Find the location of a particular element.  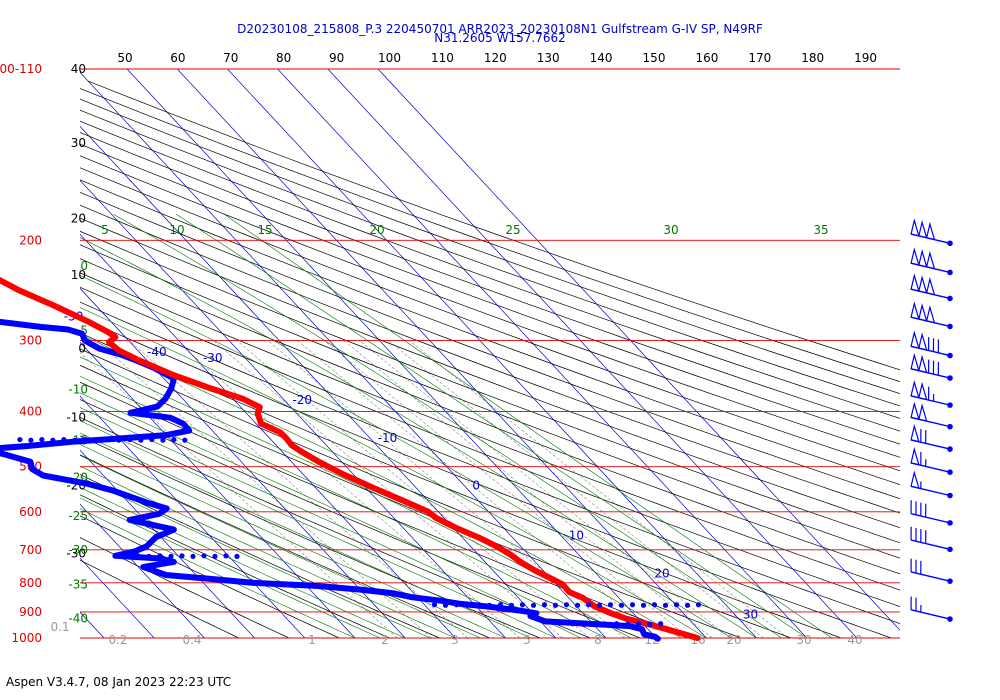

top-axis-label: 150 is located at coordinates (654, 58).